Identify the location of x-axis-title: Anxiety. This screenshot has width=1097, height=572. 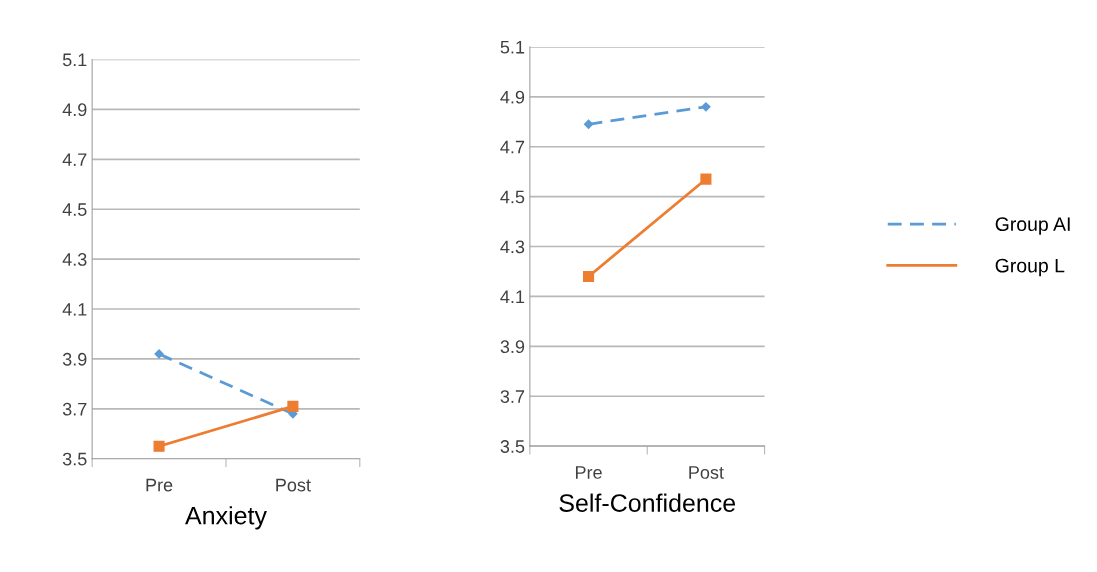
(226, 518).